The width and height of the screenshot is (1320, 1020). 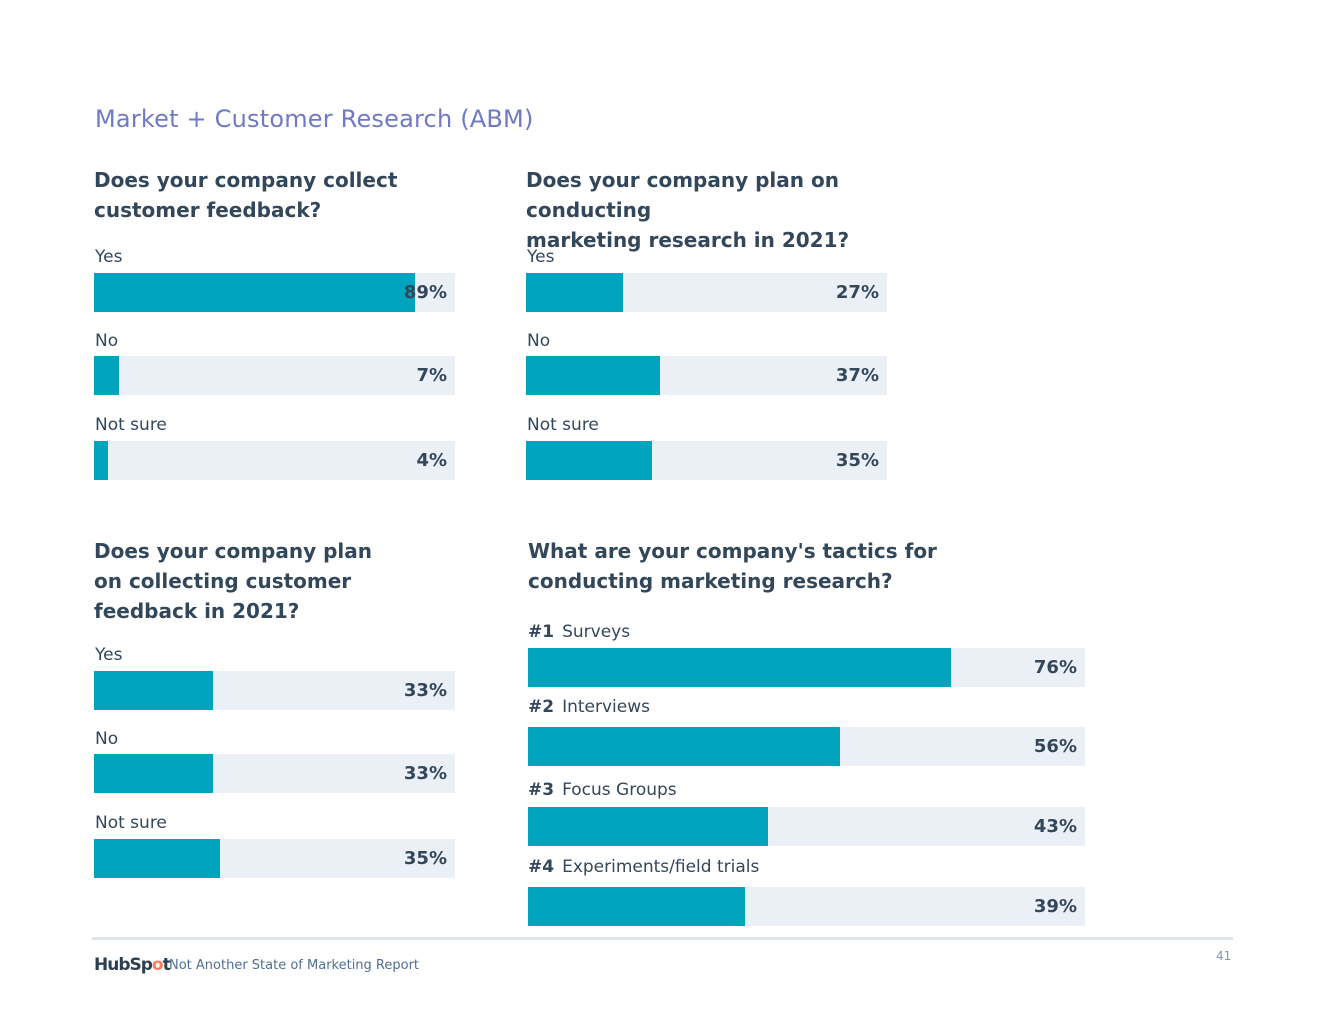 I want to click on chart-title-line: customer feedback?, so click(x=208, y=210).